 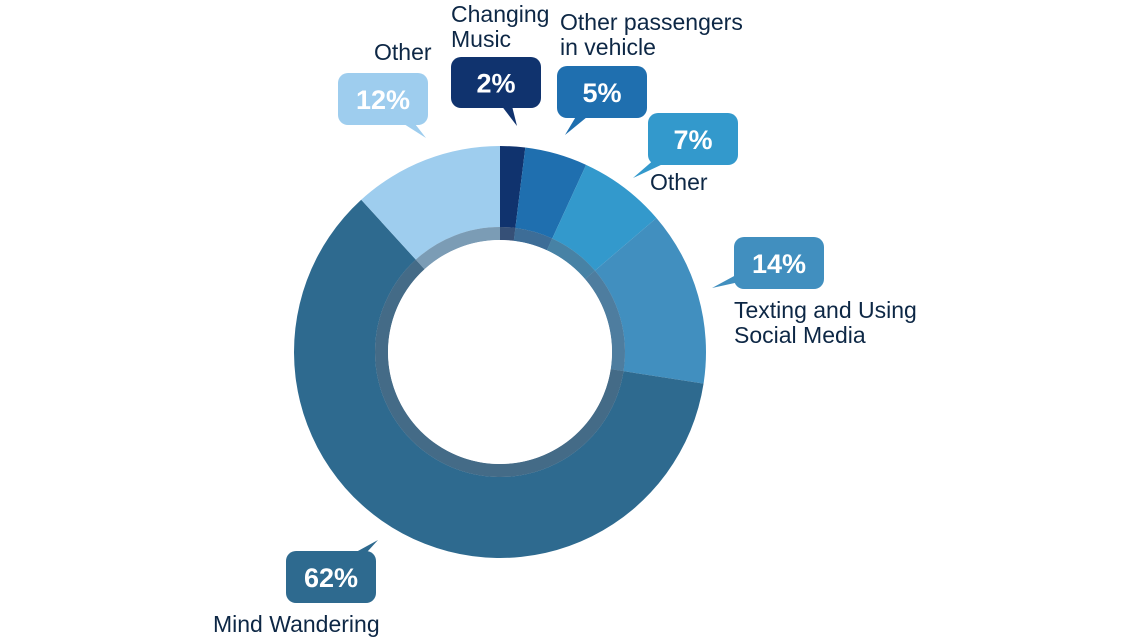 What do you see at coordinates (825, 322) in the screenshot?
I see `category-label-3: Texting and Using Social Media` at bounding box center [825, 322].